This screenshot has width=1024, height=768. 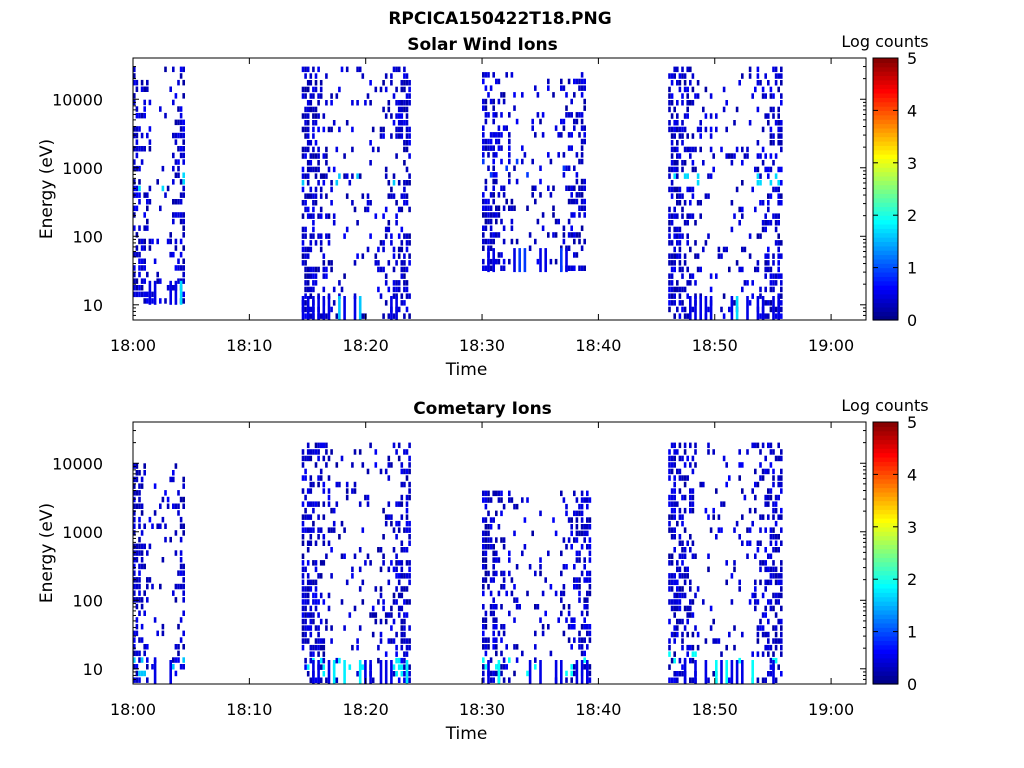 What do you see at coordinates (598, 345) in the screenshot?
I see `x-tick-label: 18:40` at bounding box center [598, 345].